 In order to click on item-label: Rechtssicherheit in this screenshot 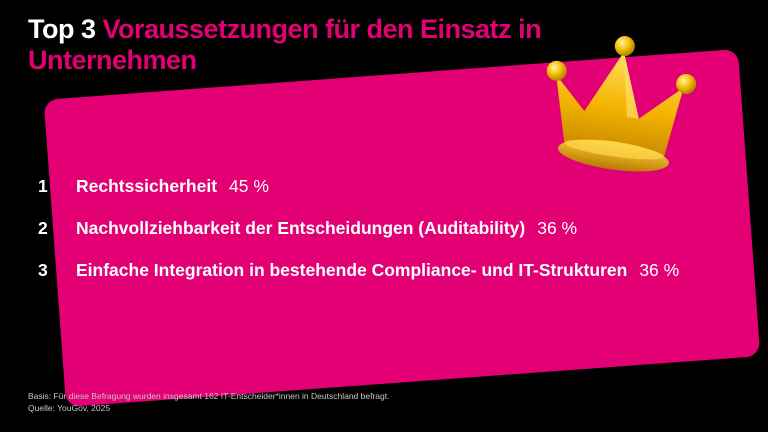, I will do `click(147, 186)`.